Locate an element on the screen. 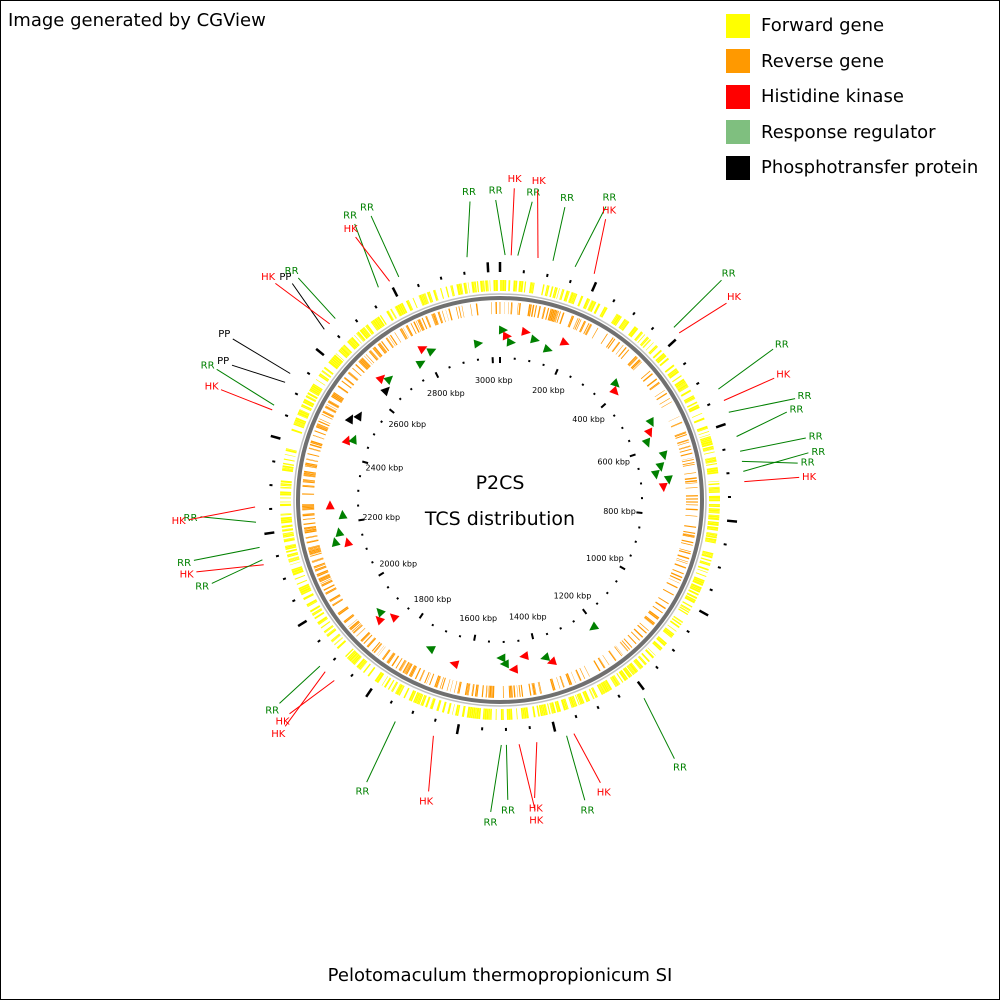  hk-callout-label: HK is located at coordinates (282, 721).